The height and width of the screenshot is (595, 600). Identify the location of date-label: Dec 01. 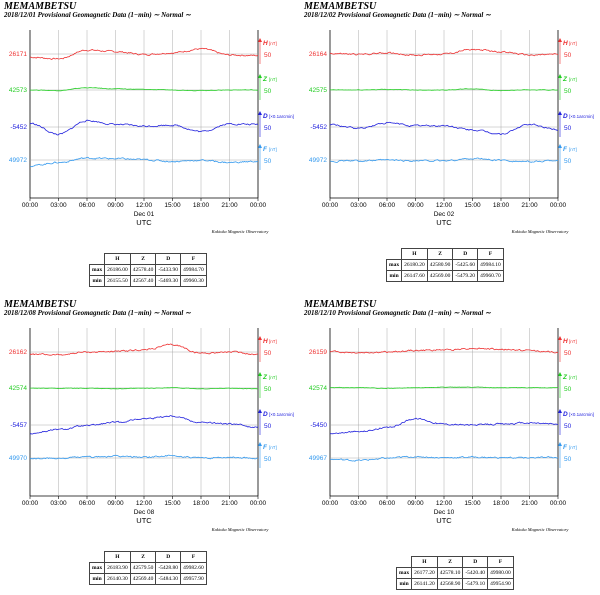
(144, 214).